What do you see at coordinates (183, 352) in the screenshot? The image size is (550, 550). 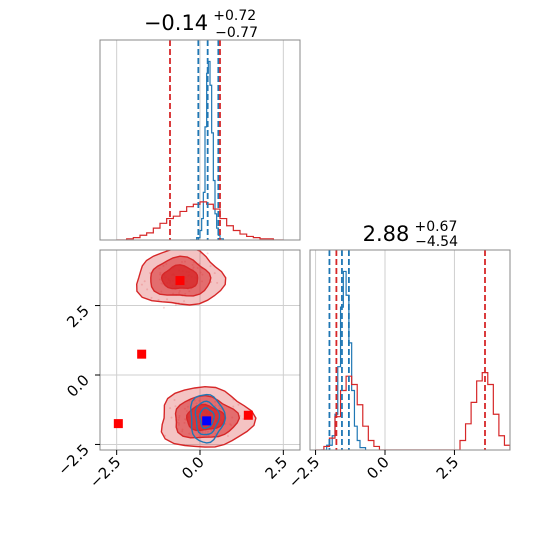 I see `square-markers` at bounding box center [183, 352].